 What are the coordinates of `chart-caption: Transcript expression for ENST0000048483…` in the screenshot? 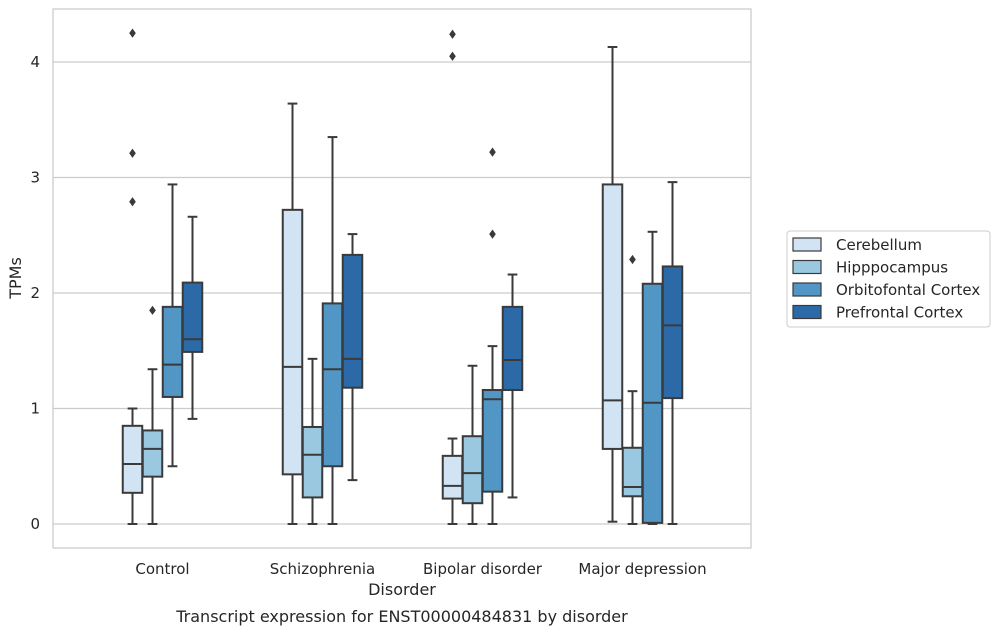 It's located at (401, 616).